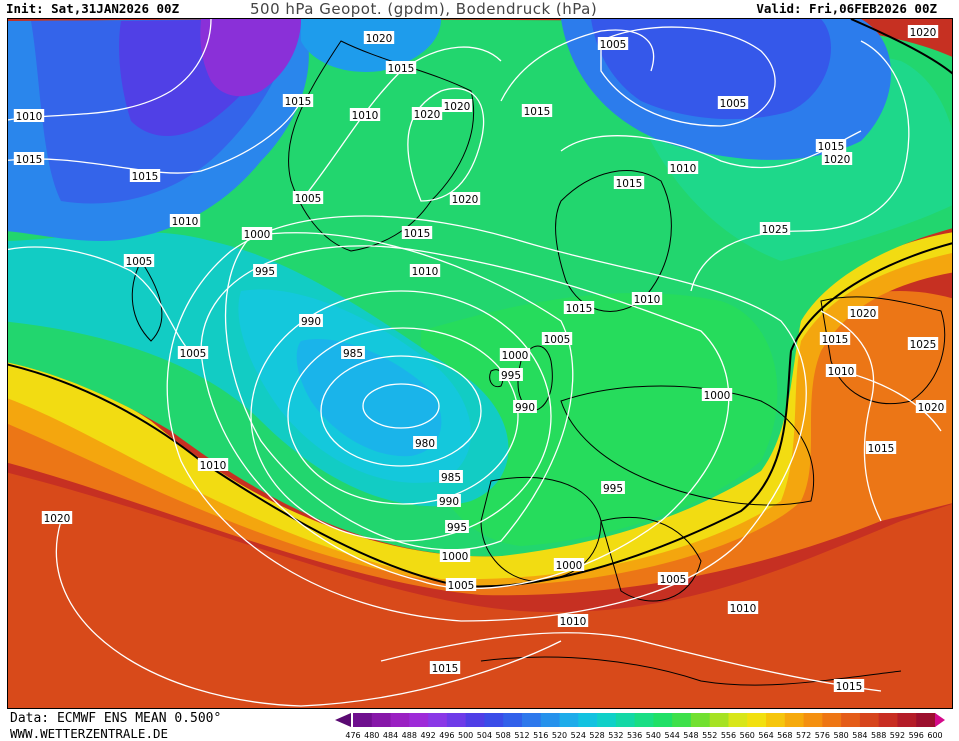 Image resolution: width=959 pixels, height=741 pixels. Describe the element at coordinates (916, 735) in the screenshot. I see `legend-tick-label: 596` at that location.